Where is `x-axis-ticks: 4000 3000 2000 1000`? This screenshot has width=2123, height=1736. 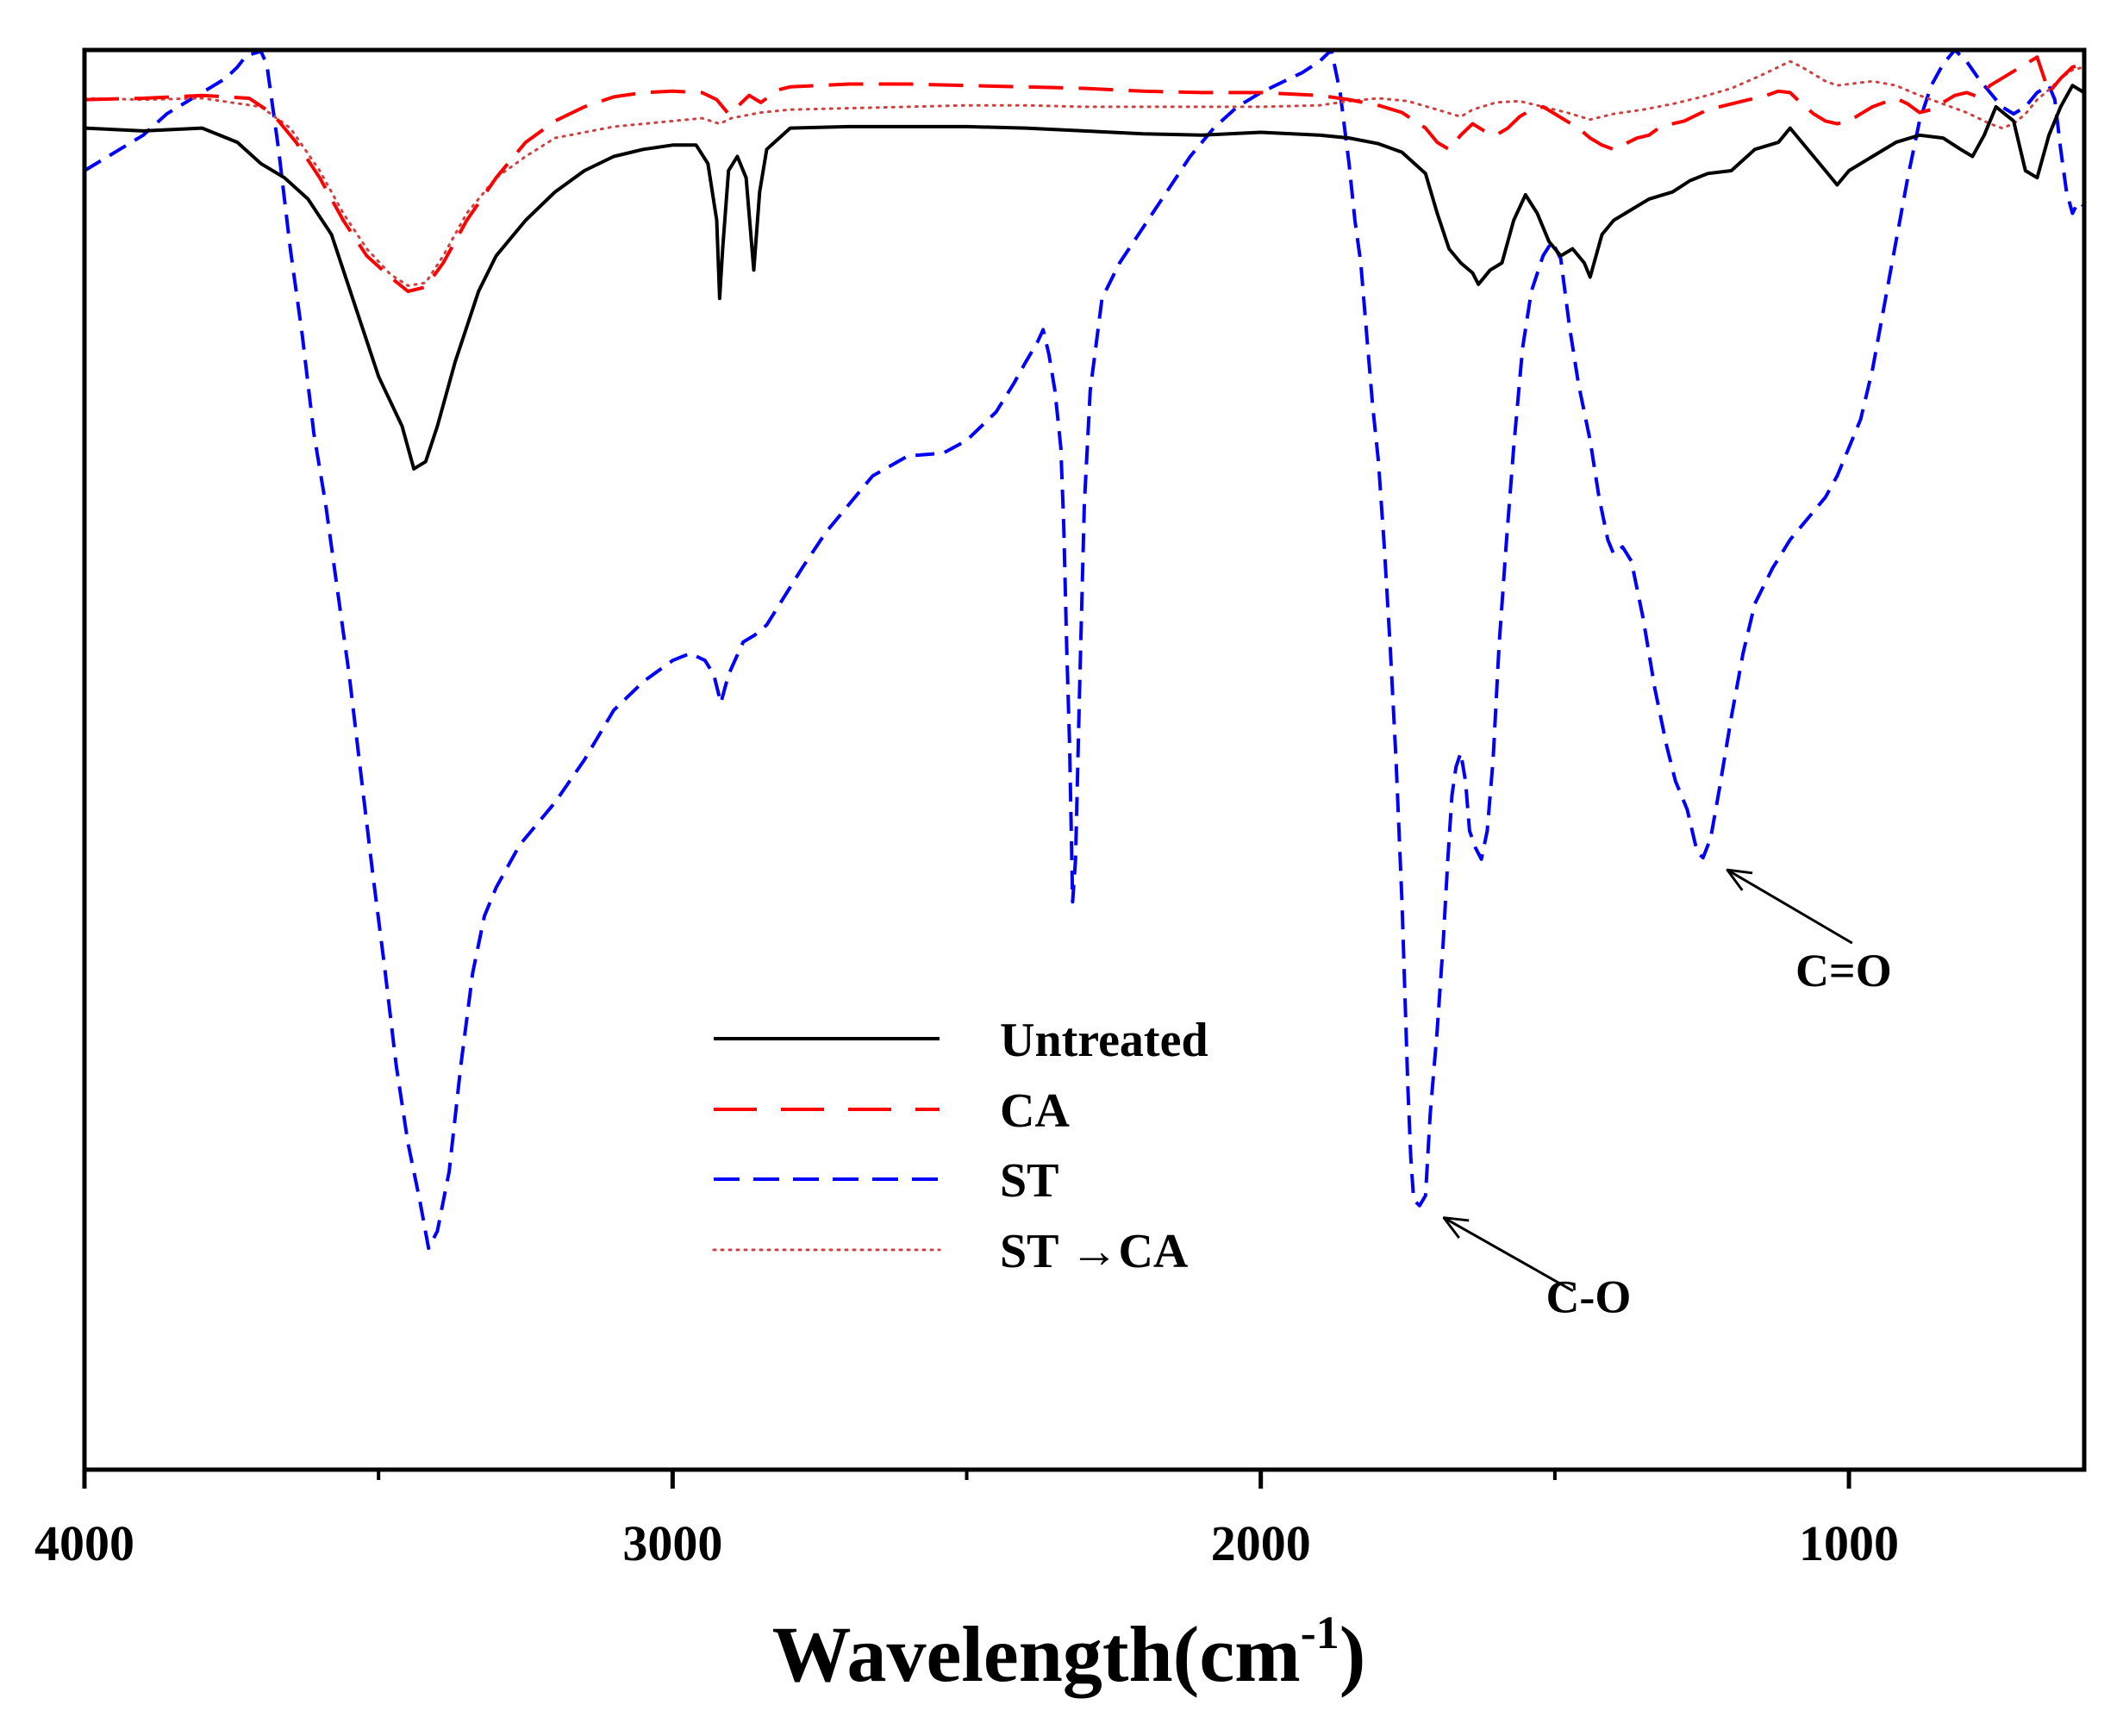
x-axis-ticks: 4000 3000 2000 1000 is located at coordinates (966, 1520).